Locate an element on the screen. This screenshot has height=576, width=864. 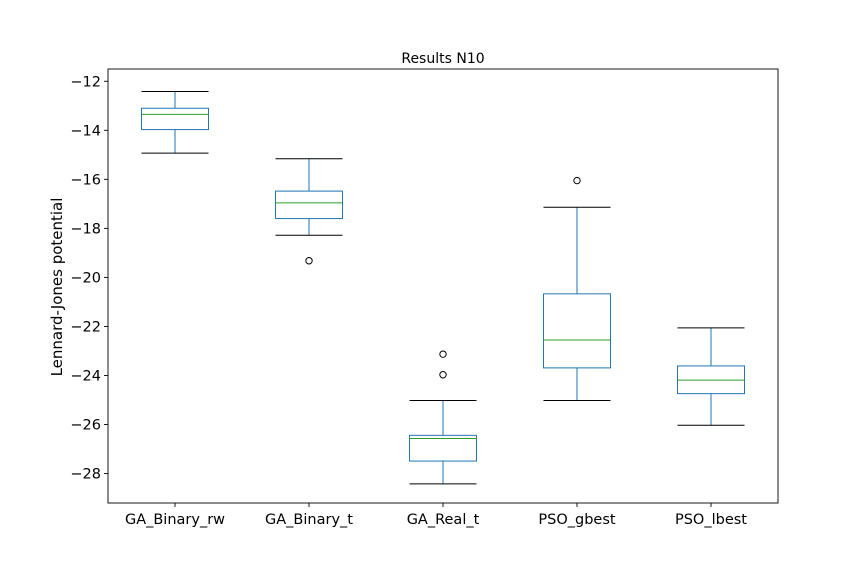
y-tick-label: −14 is located at coordinates (85, 131).